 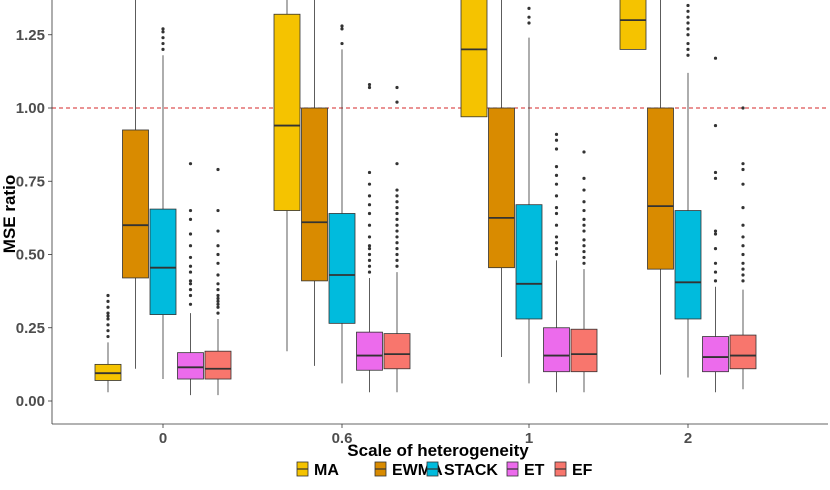 I want to click on box-et-0.6, so click(x=369, y=237).